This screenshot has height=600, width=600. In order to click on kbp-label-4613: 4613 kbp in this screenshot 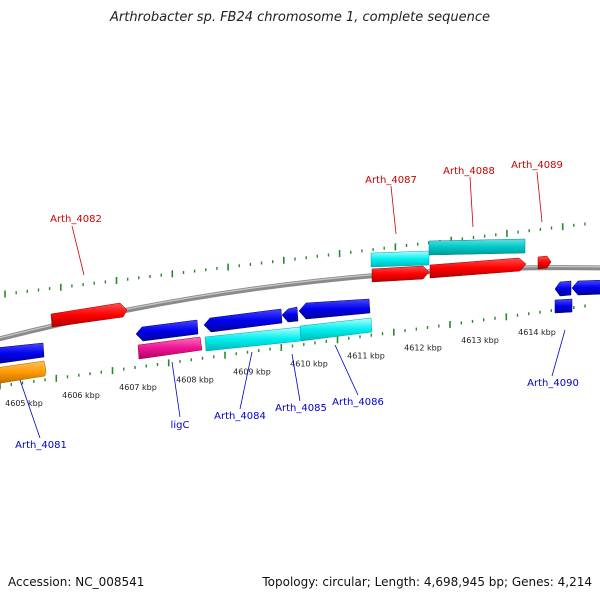, I will do `click(480, 340)`.